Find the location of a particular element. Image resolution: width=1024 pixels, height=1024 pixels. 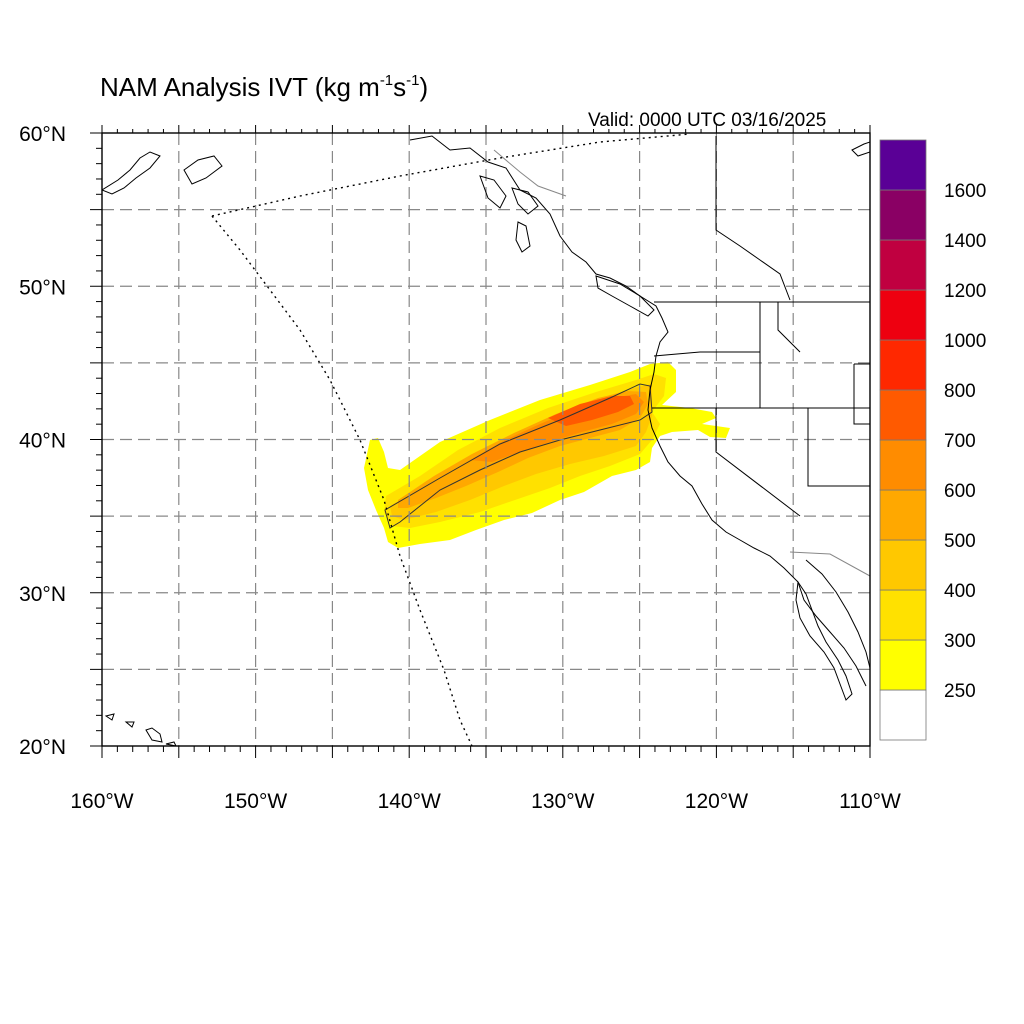

nam-domain-boundary-west is located at coordinates (342, 480).